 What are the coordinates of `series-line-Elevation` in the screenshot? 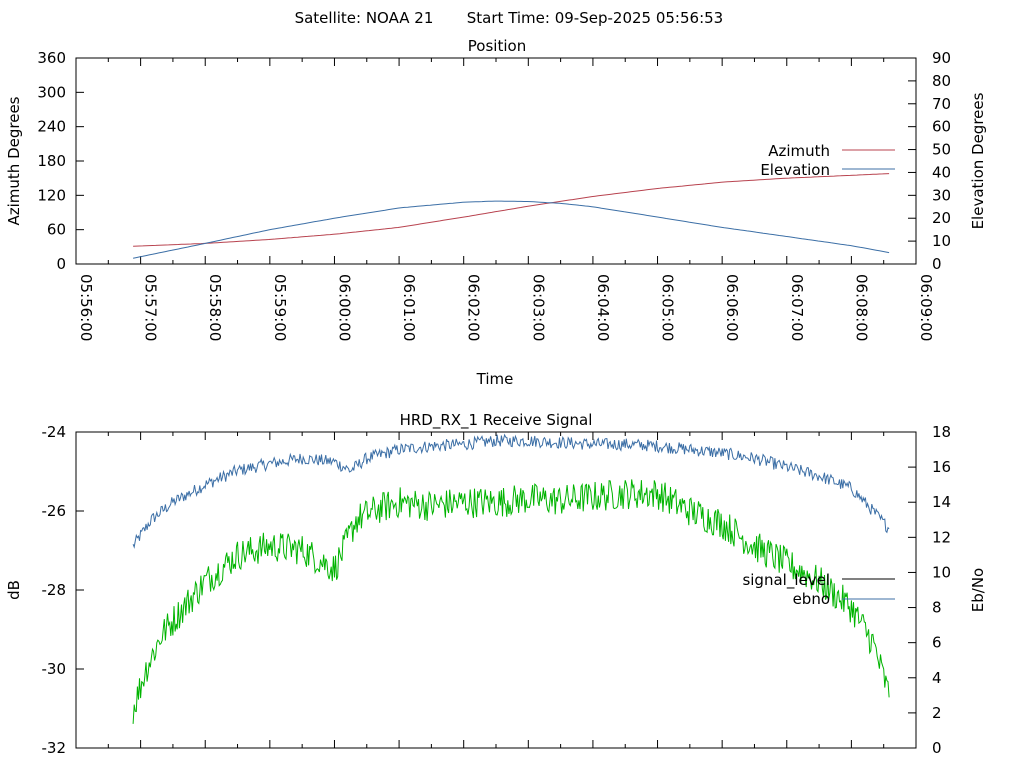 It's located at (511, 229).